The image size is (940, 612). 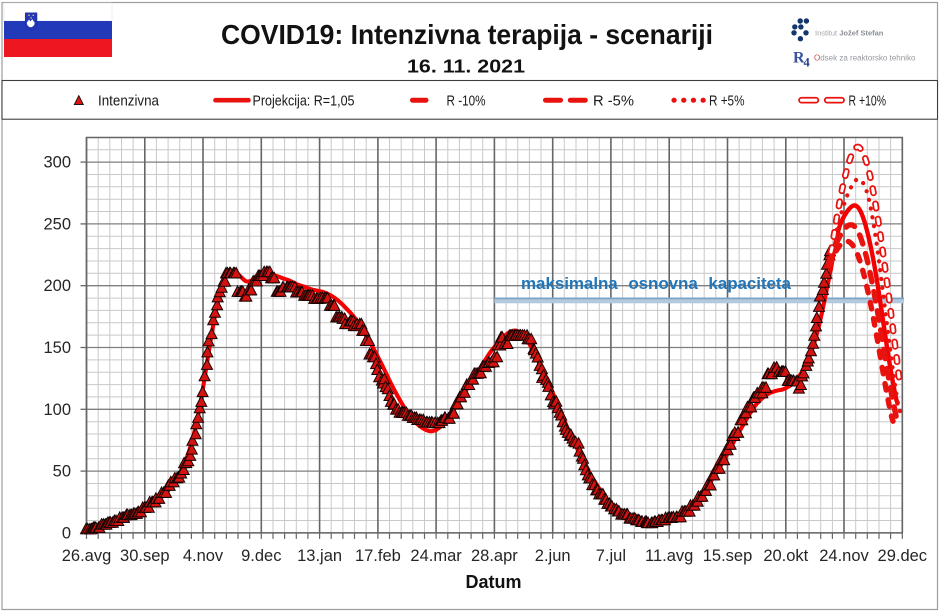 I want to click on svg-text: 250, so click(x=57, y=224).